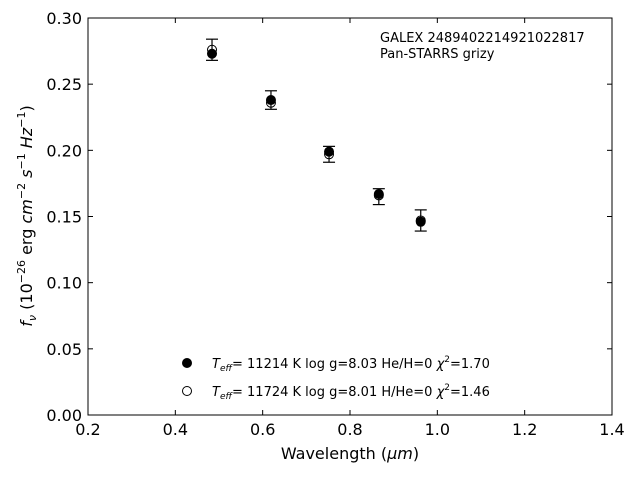  I want to click on legend-marker-filled, so click(187, 363).